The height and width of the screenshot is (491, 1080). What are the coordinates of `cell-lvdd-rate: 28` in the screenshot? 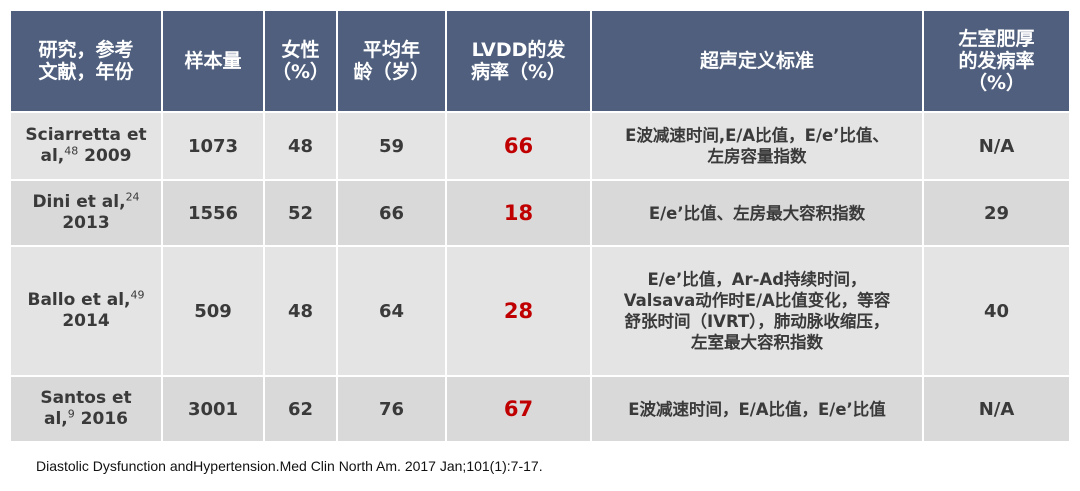 It's located at (519, 312).